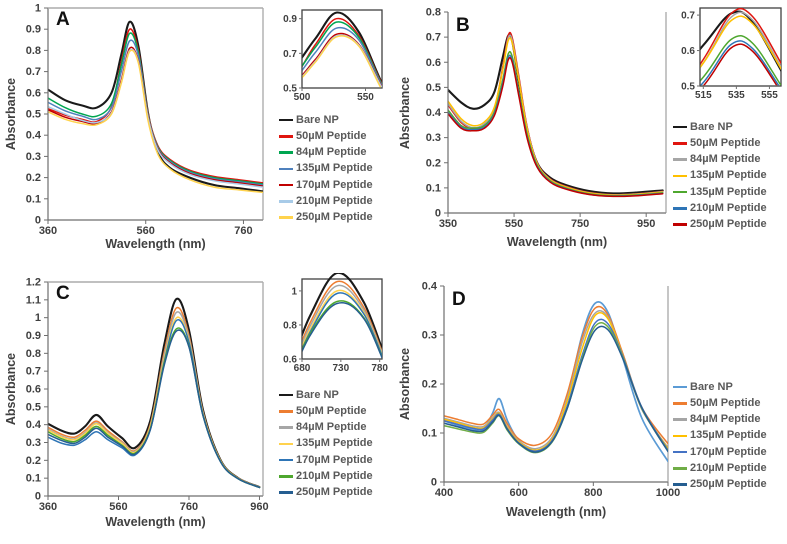 The image size is (787, 544). What do you see at coordinates (728, 224) in the screenshot?
I see `legend-label: 250µM Peptide` at bounding box center [728, 224].